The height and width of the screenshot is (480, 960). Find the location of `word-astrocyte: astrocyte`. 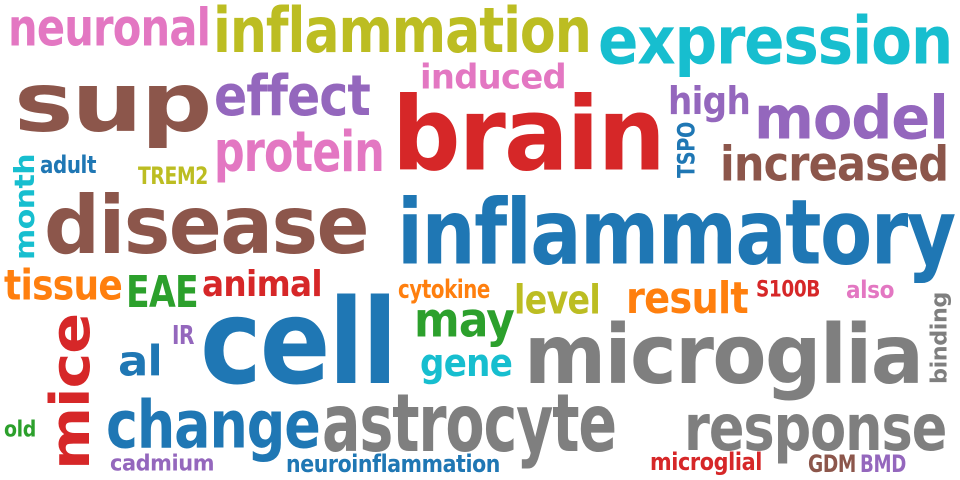

word-astrocyte: astrocyte is located at coordinates (469, 423).